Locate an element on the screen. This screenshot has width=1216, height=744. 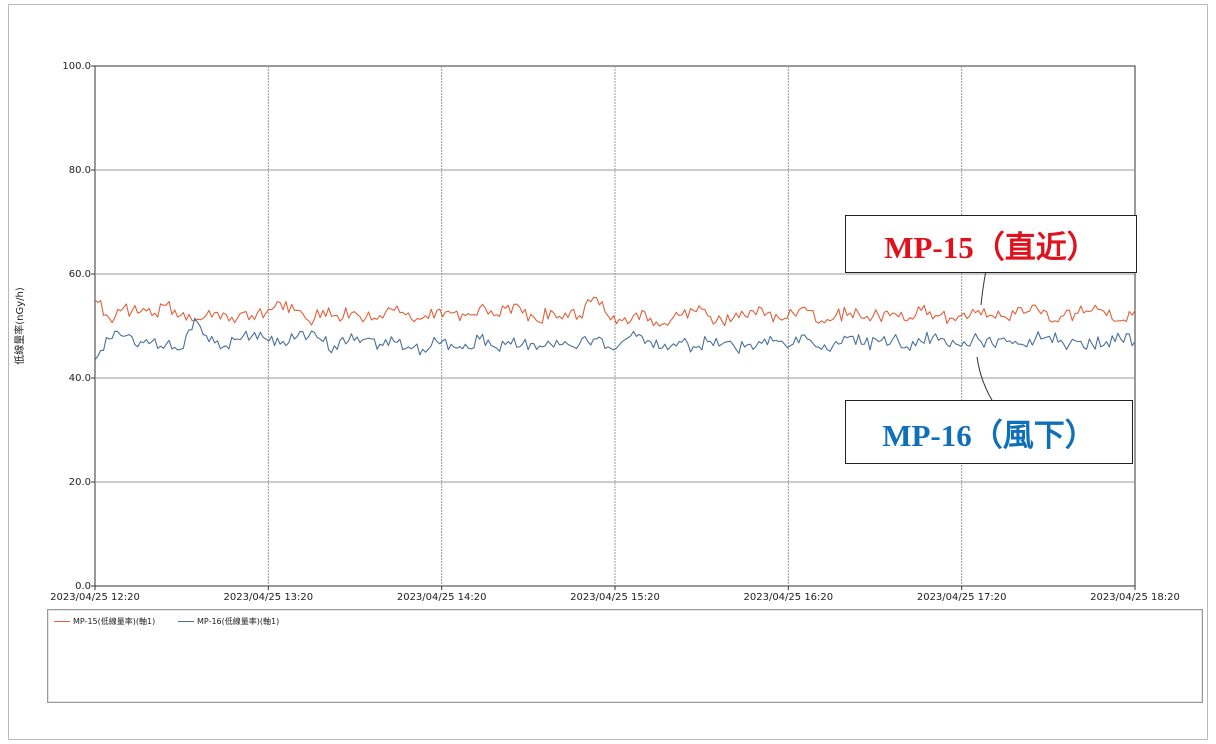
y-axis-title: 低線量率(nGy/h) is located at coordinates (19, 326).